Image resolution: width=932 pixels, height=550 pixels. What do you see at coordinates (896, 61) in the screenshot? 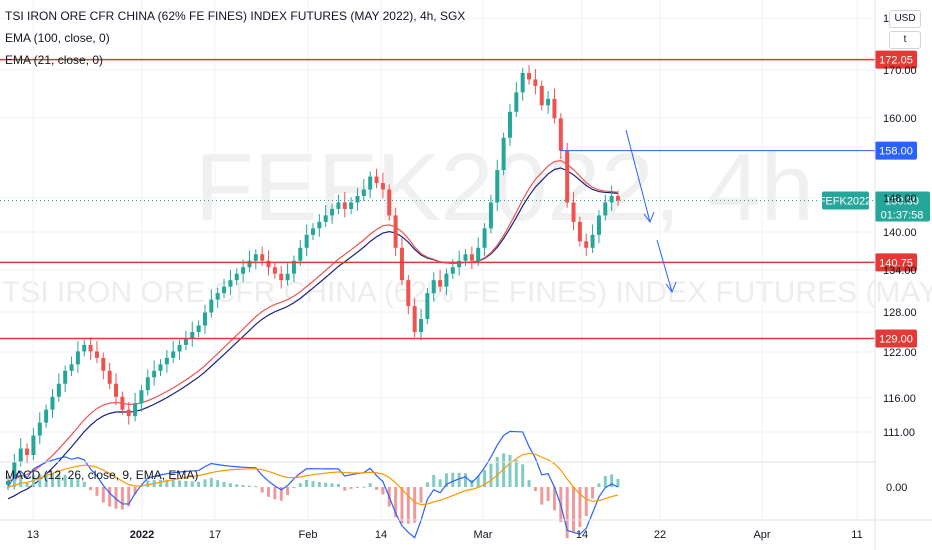
I see `price-tag-label: 172.05` at bounding box center [896, 61].